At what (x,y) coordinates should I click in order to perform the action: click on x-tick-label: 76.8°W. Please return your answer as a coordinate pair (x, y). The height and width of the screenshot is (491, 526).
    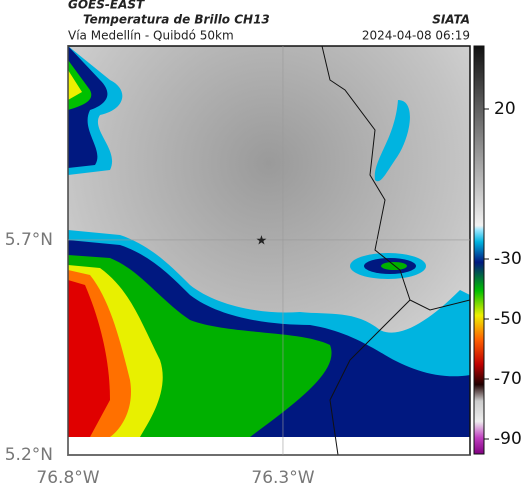
    Looking at the image, I should click on (67, 478).